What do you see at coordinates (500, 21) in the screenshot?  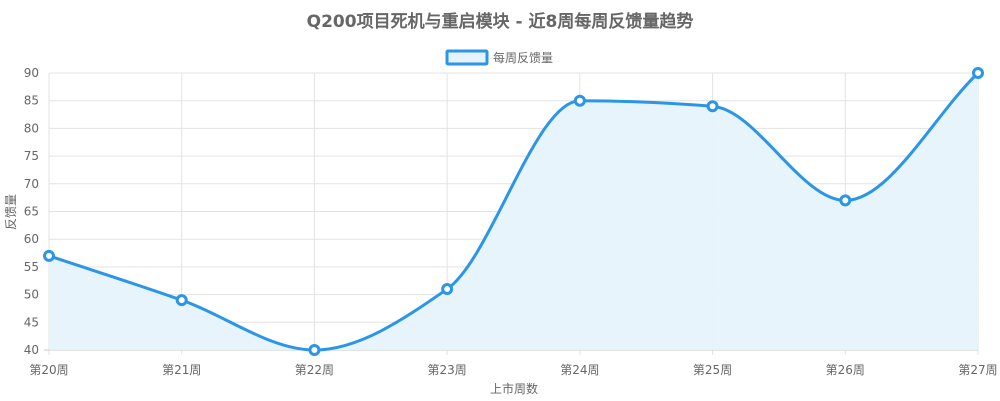 I see `chart-title: Q200项目死机与重启模块 - 近8周每周反馈量趋势` at bounding box center [500, 21].